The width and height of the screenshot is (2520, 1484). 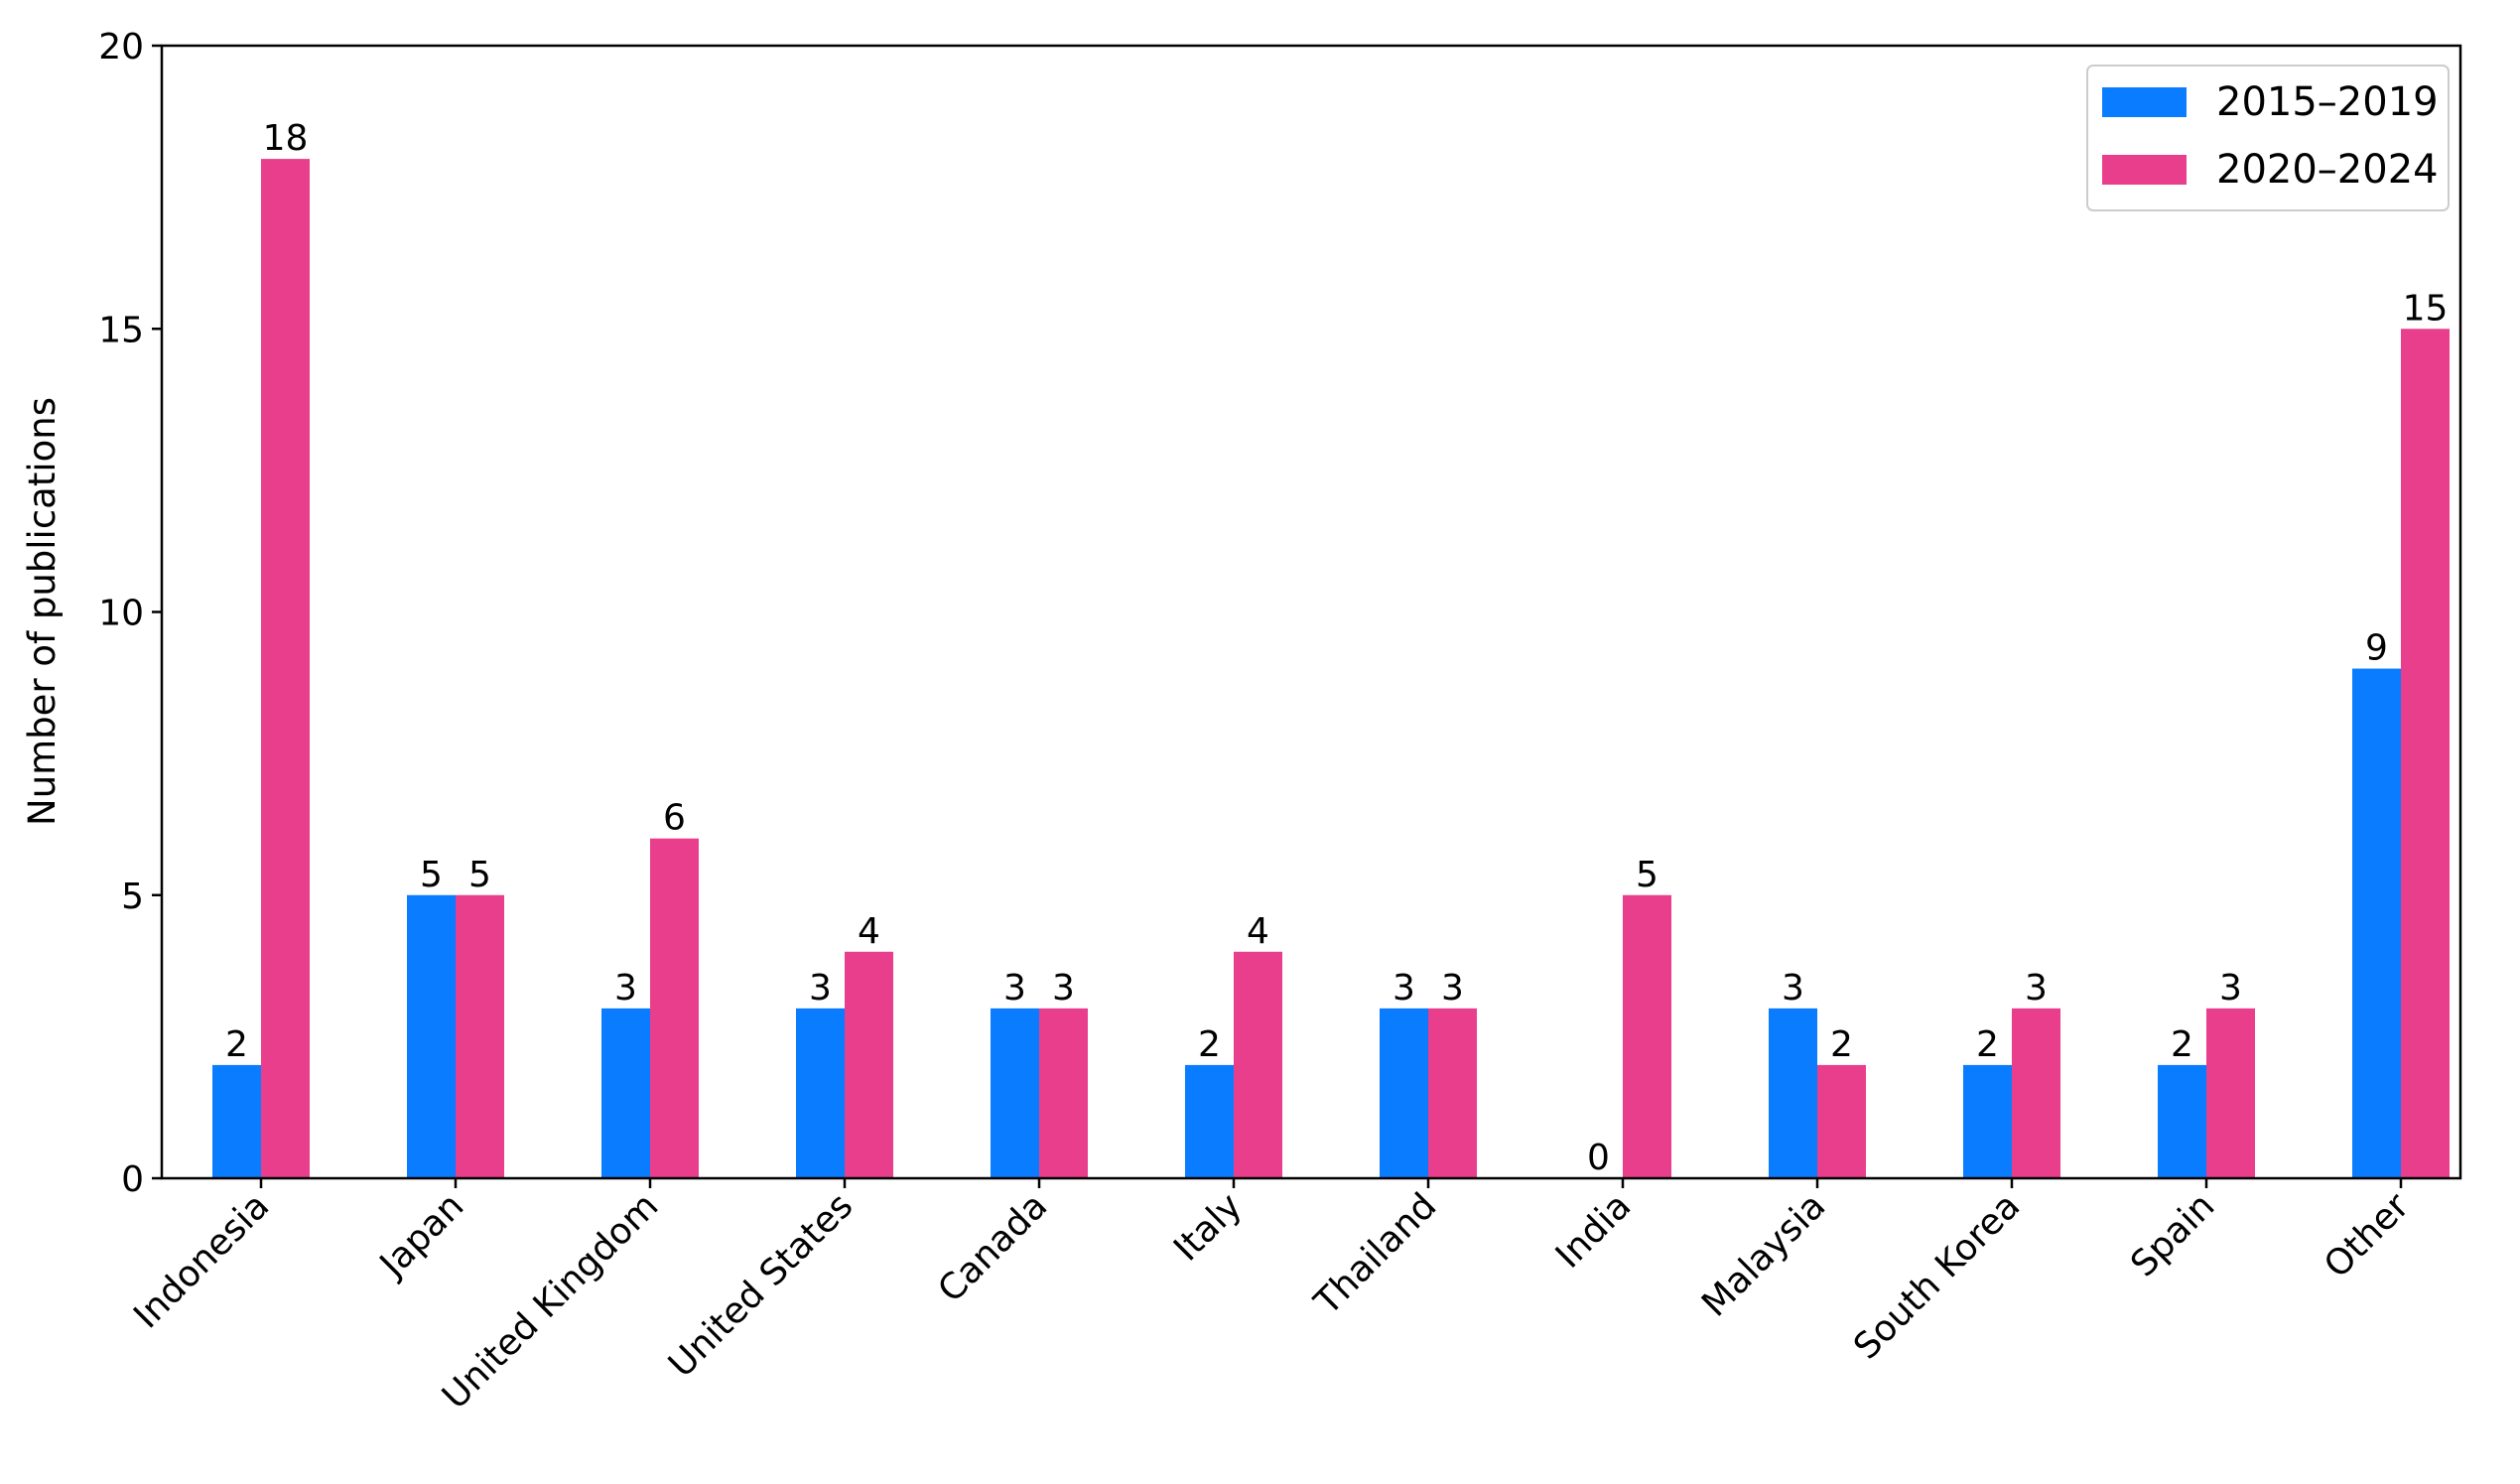 What do you see at coordinates (121, 47) in the screenshot?
I see `y-tick-label-20: 20` at bounding box center [121, 47].